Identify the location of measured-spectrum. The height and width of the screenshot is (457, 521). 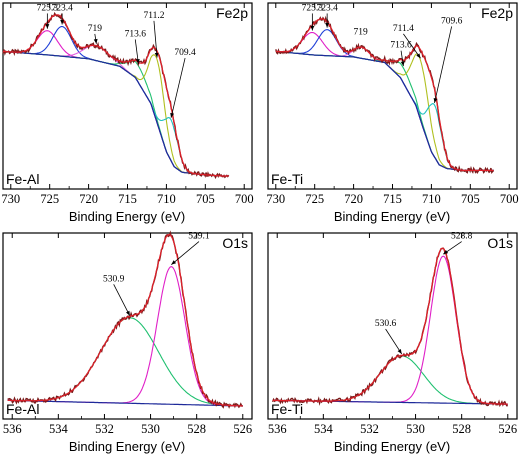
(385, 94).